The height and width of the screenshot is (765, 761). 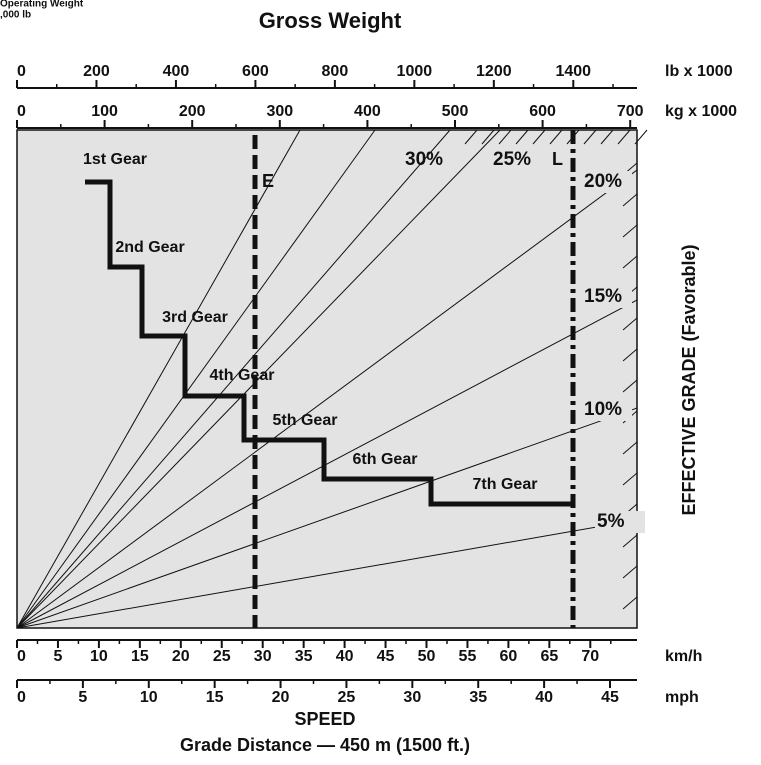 What do you see at coordinates (603, 181) in the screenshot?
I see `grade-label: 20%` at bounding box center [603, 181].